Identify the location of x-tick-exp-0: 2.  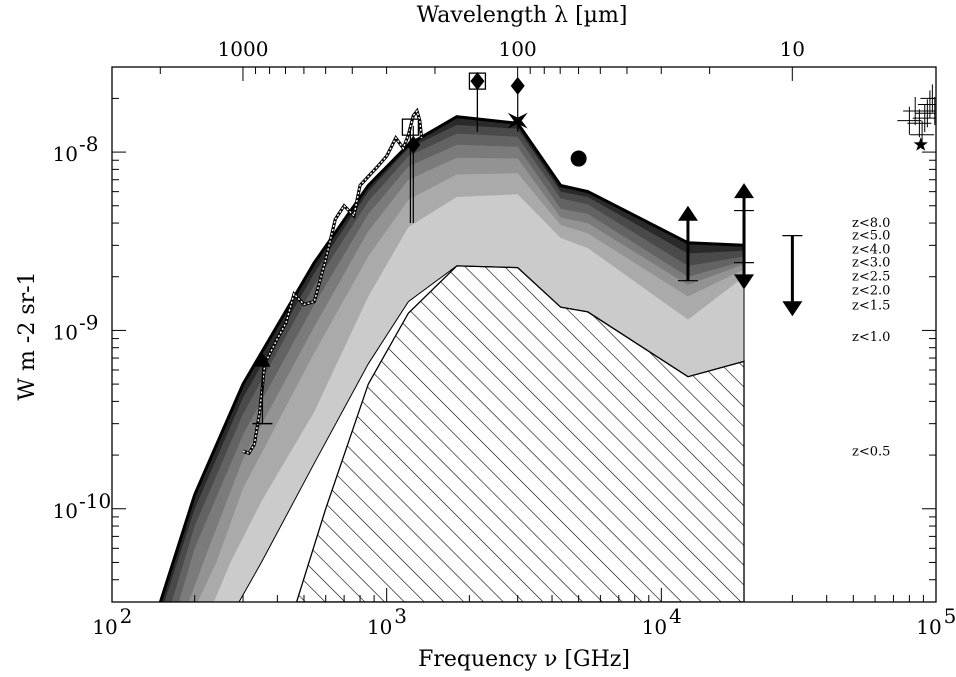
(126, 616).